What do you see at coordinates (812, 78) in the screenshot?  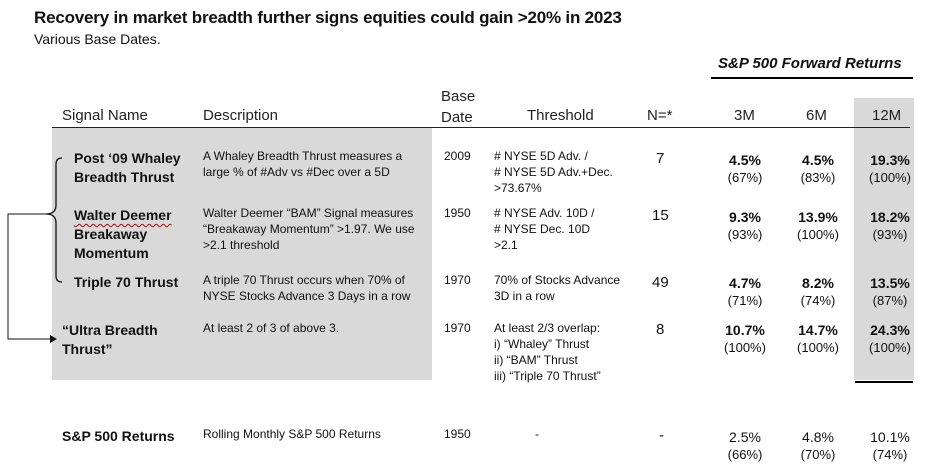 I see `forward-returns-underline` at bounding box center [812, 78].